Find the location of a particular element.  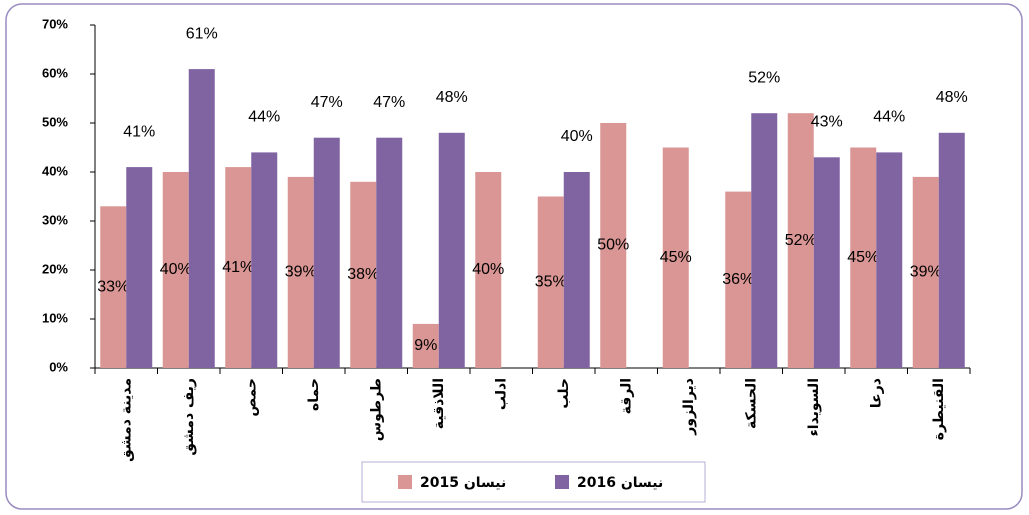

x-tick-label: الحسكة is located at coordinates (751, 403).